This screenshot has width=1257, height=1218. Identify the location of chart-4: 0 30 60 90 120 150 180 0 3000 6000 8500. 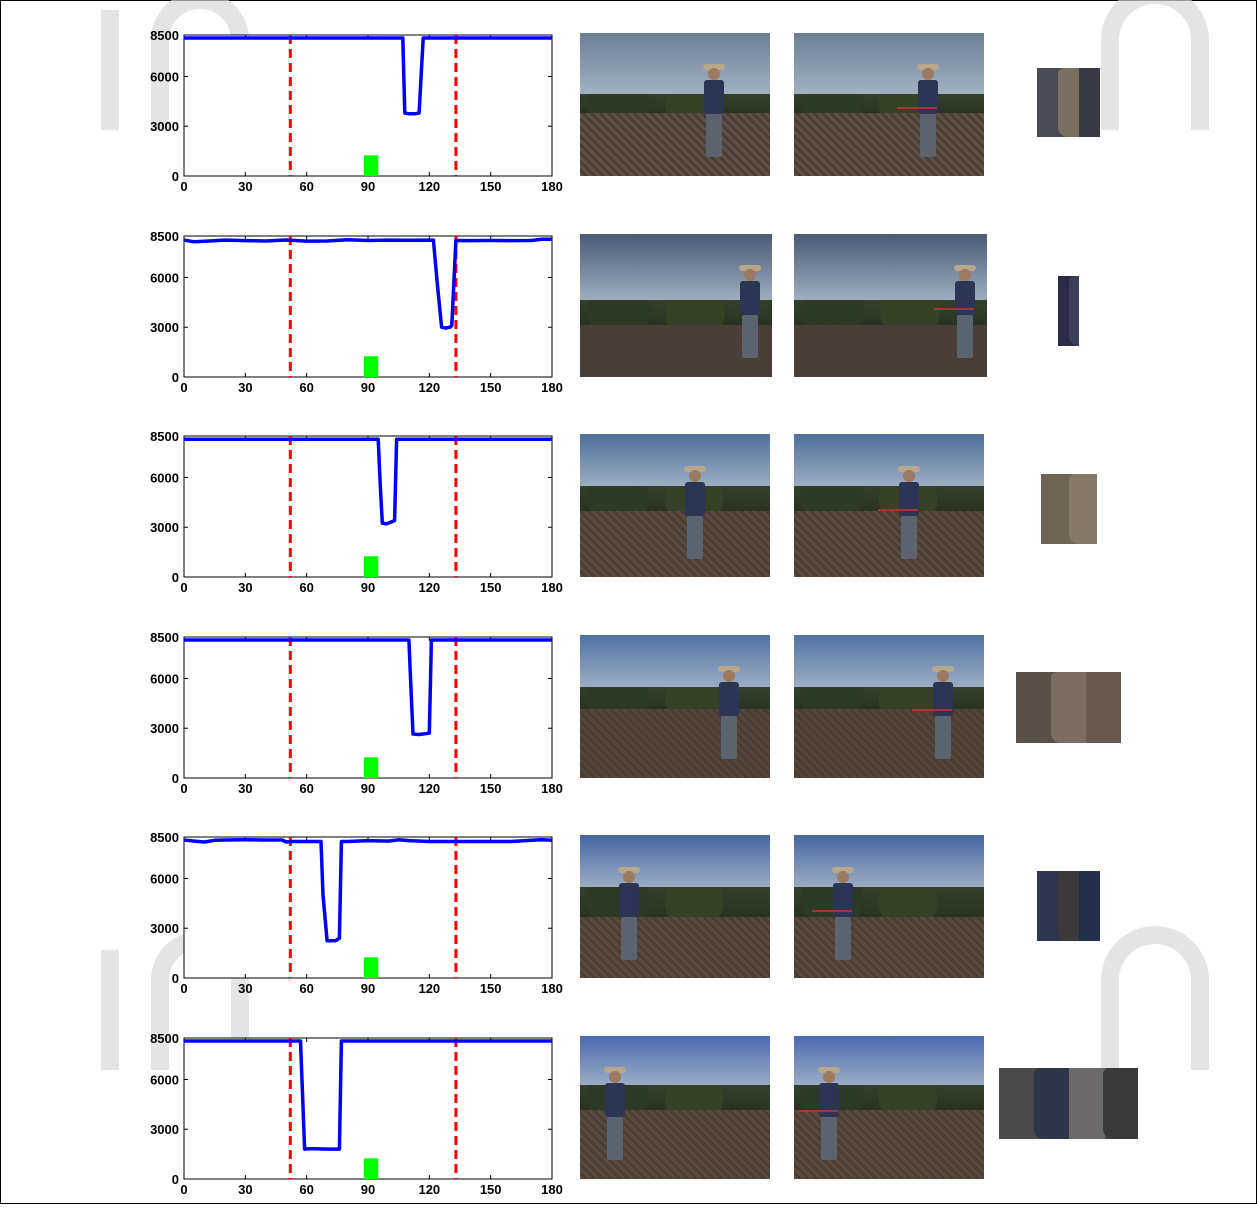
(356, 713).